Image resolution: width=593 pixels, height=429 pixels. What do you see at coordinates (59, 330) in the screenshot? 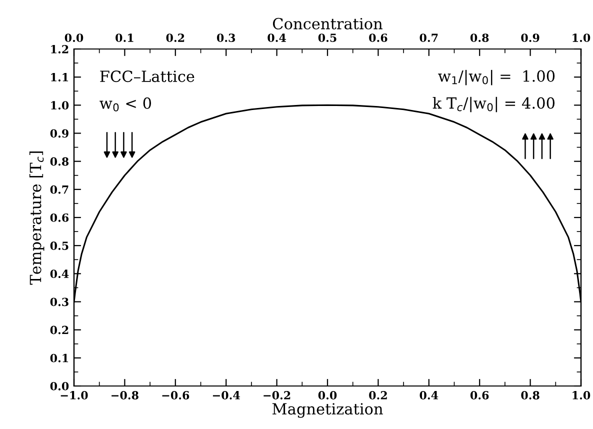
I see `y-tick-label: 0.2` at bounding box center [59, 330].